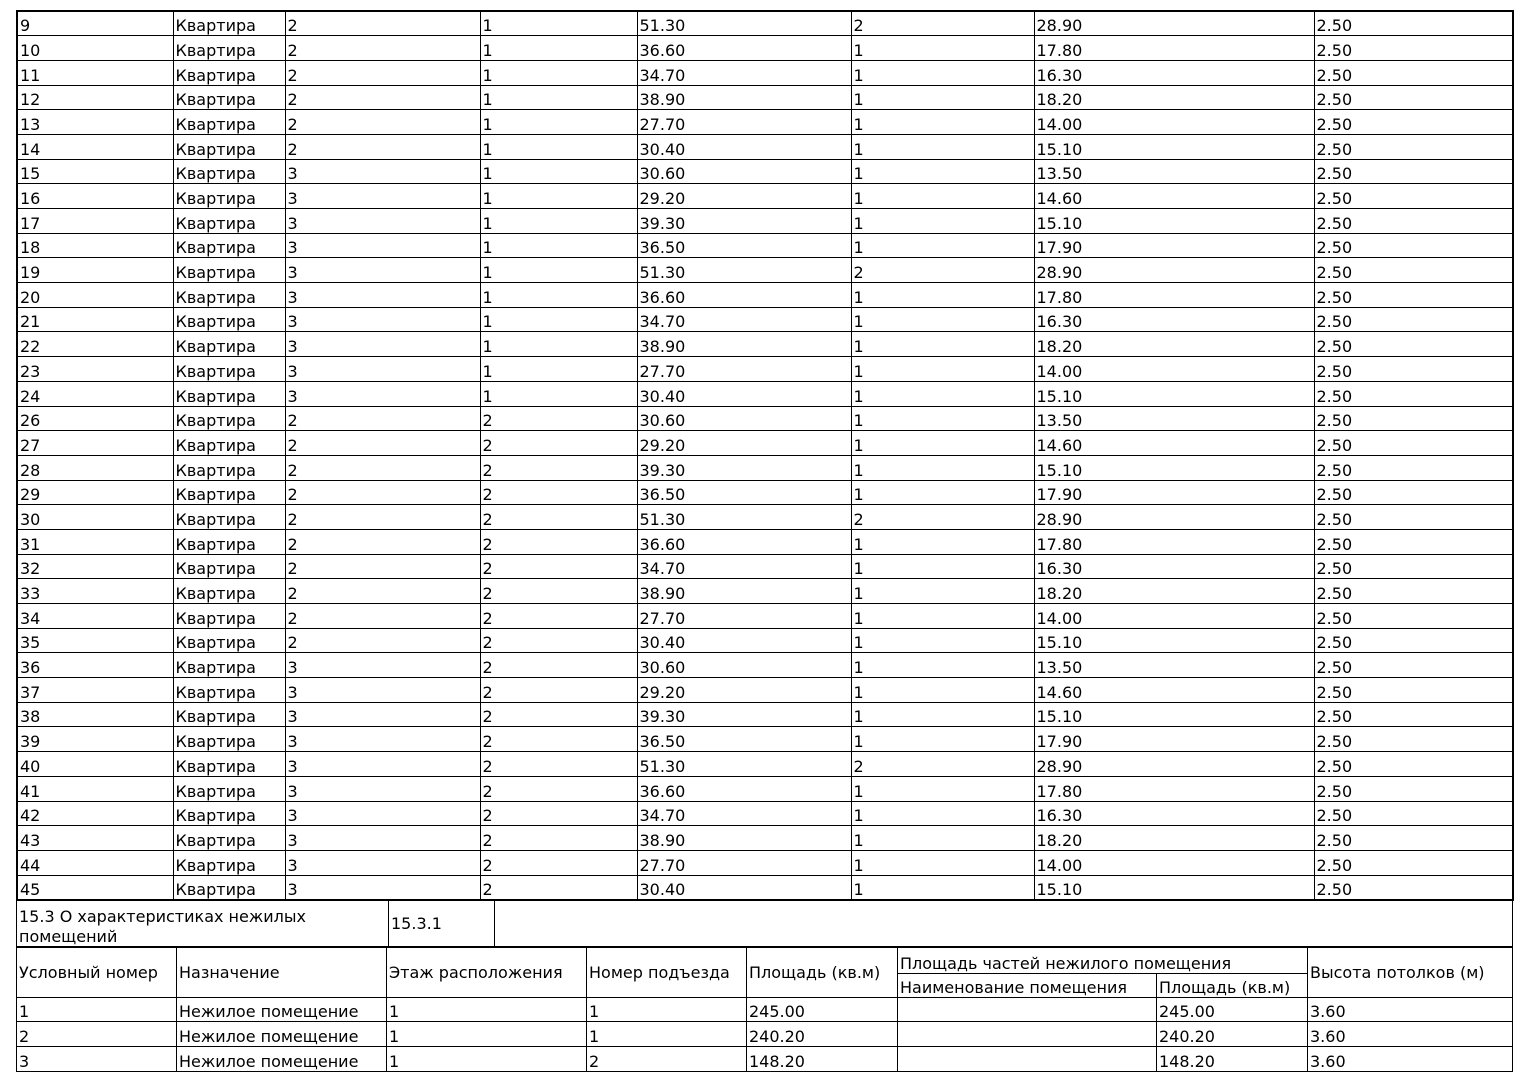  I want to click on apartment-row: 38 Квартира 3 2 39.30 1 15.10 2.50, so click(765, 714).